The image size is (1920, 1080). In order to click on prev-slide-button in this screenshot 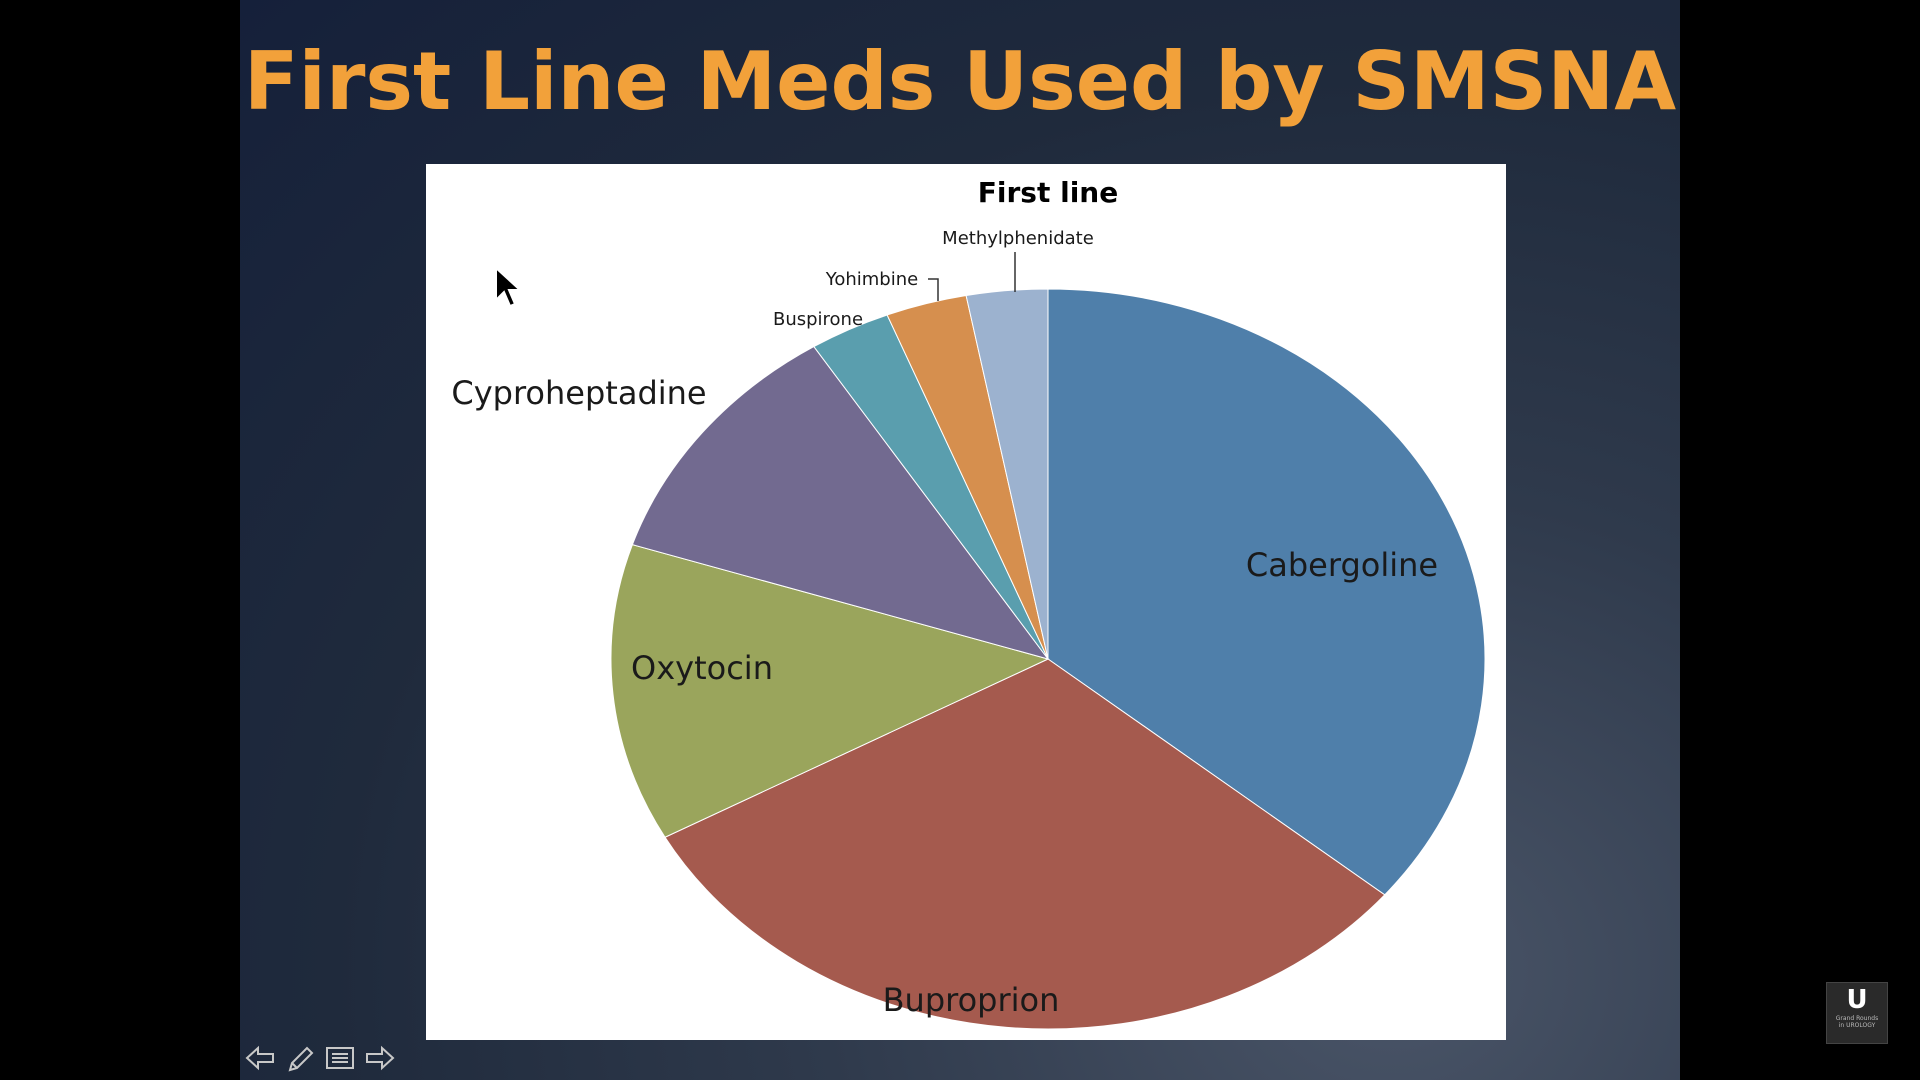, I will do `click(260, 1058)`.